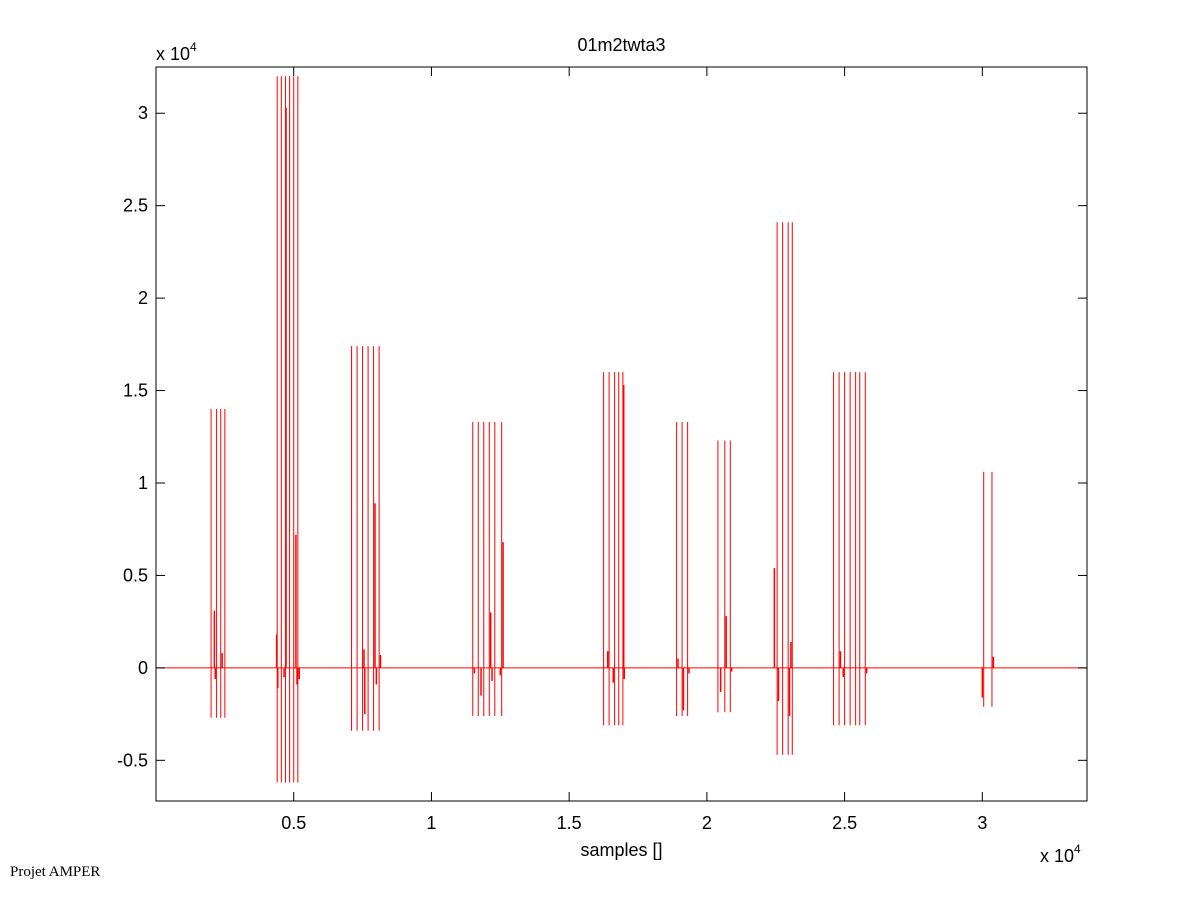 The image size is (1201, 901). What do you see at coordinates (982, 823) in the screenshot?
I see `x-tick-label: 3` at bounding box center [982, 823].